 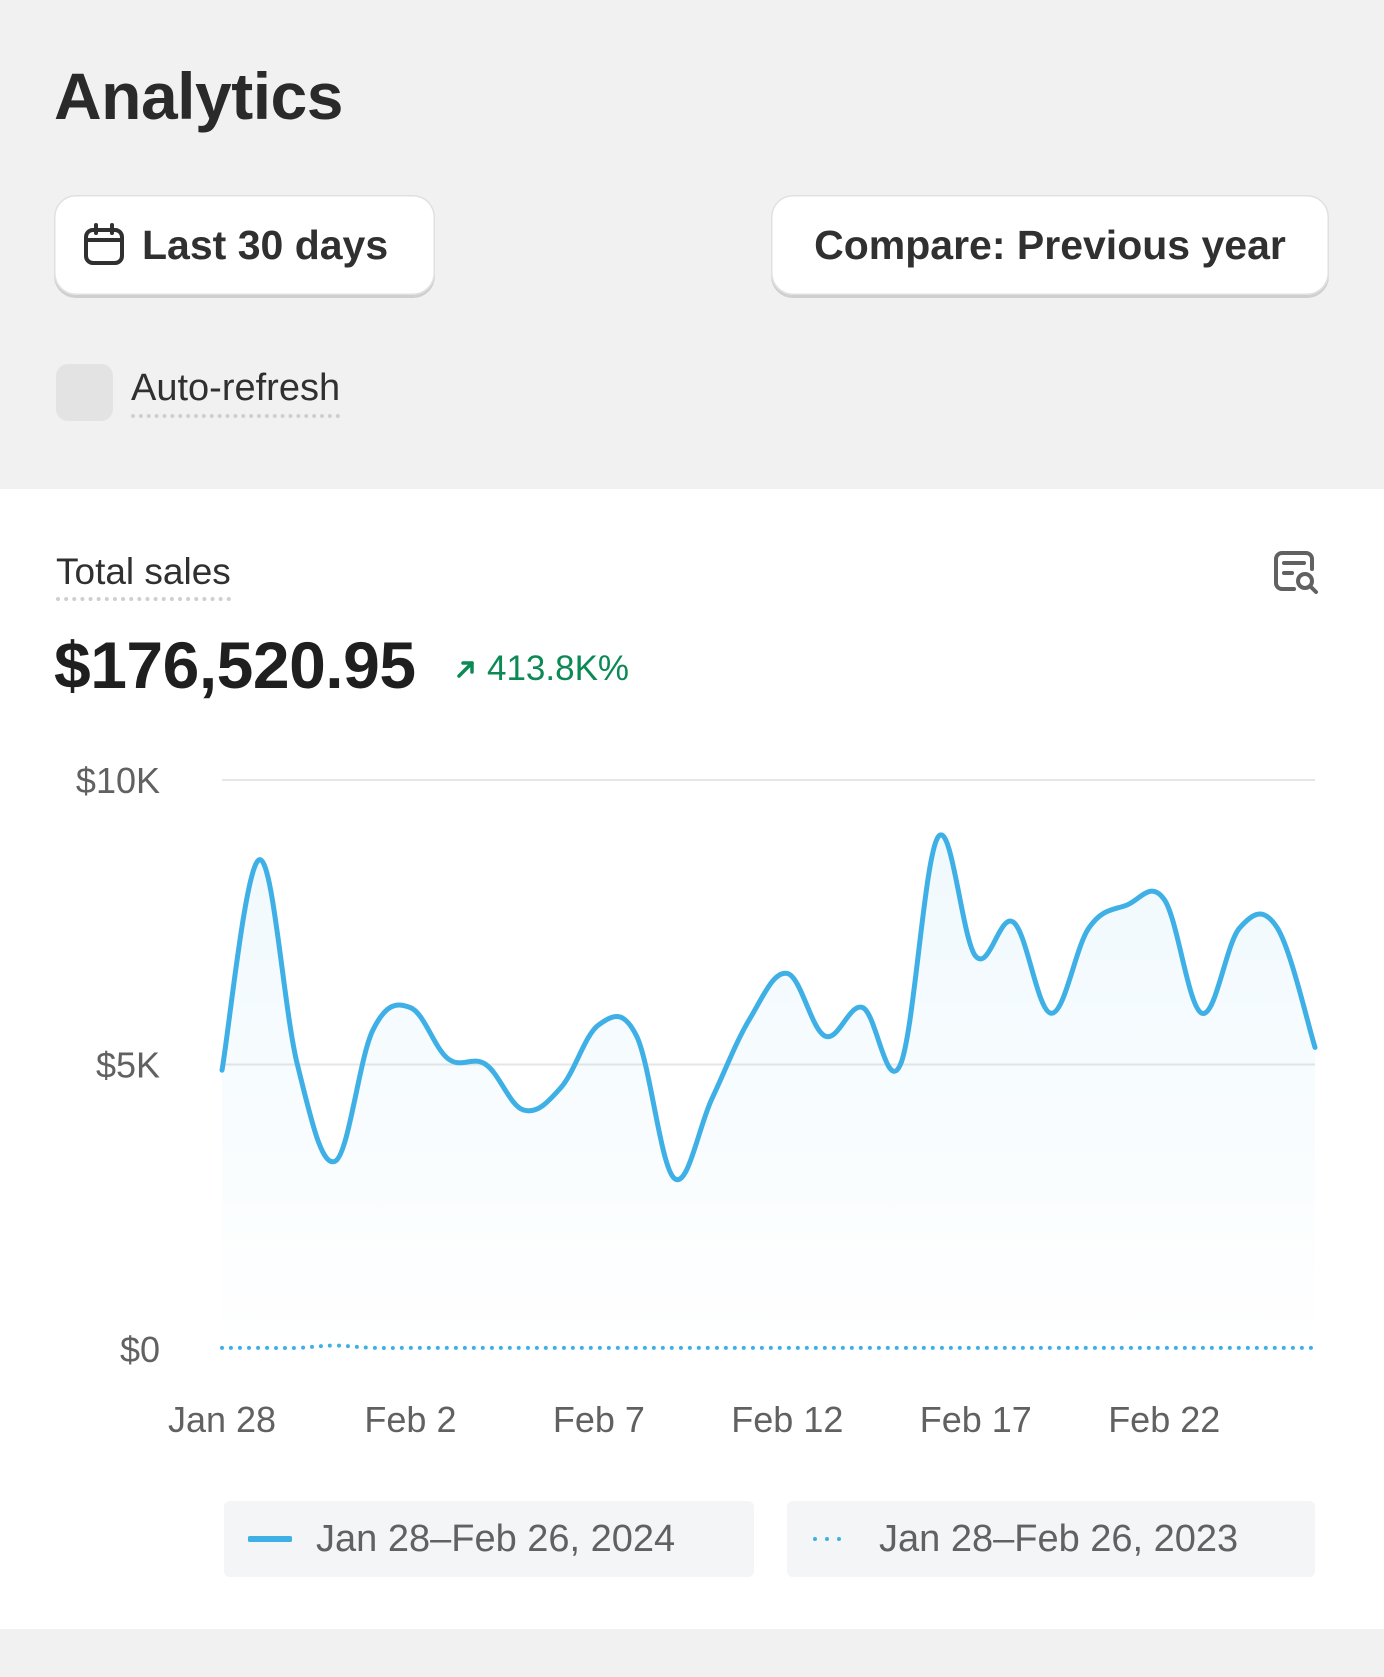 I want to click on x-tick-label: Feb 22, so click(x=1164, y=1419).